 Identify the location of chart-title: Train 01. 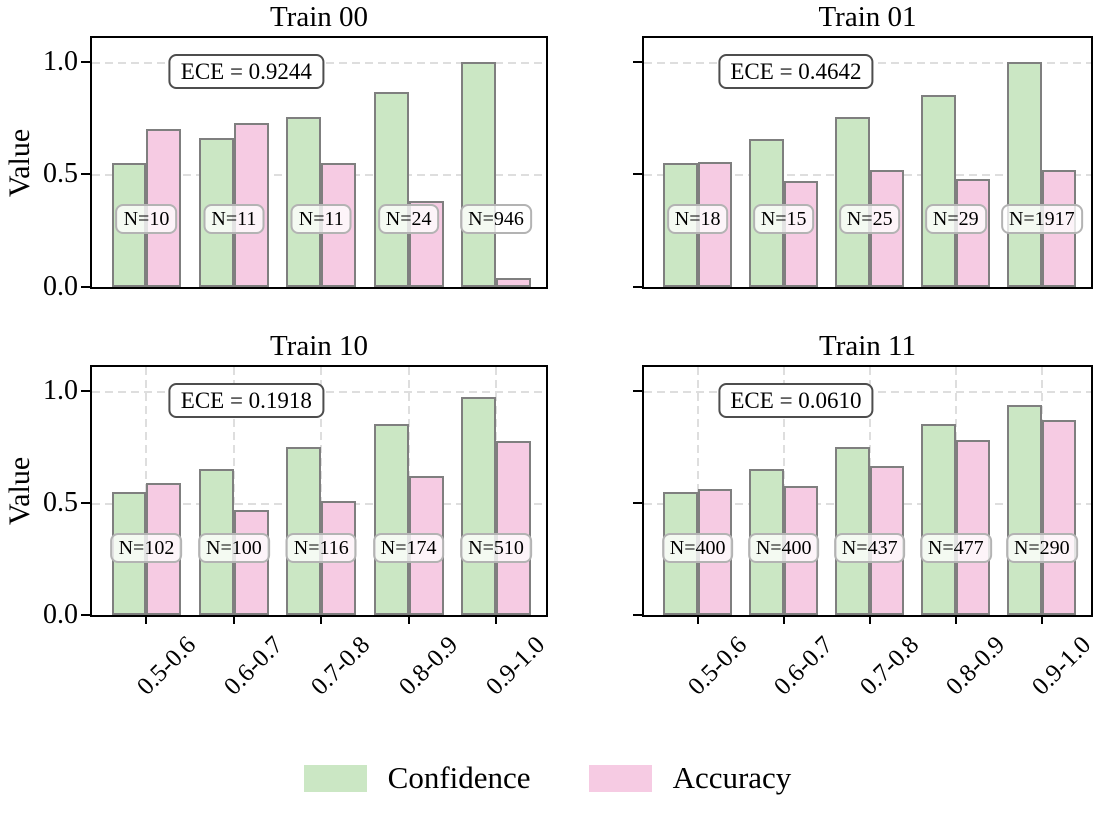
(867, 17).